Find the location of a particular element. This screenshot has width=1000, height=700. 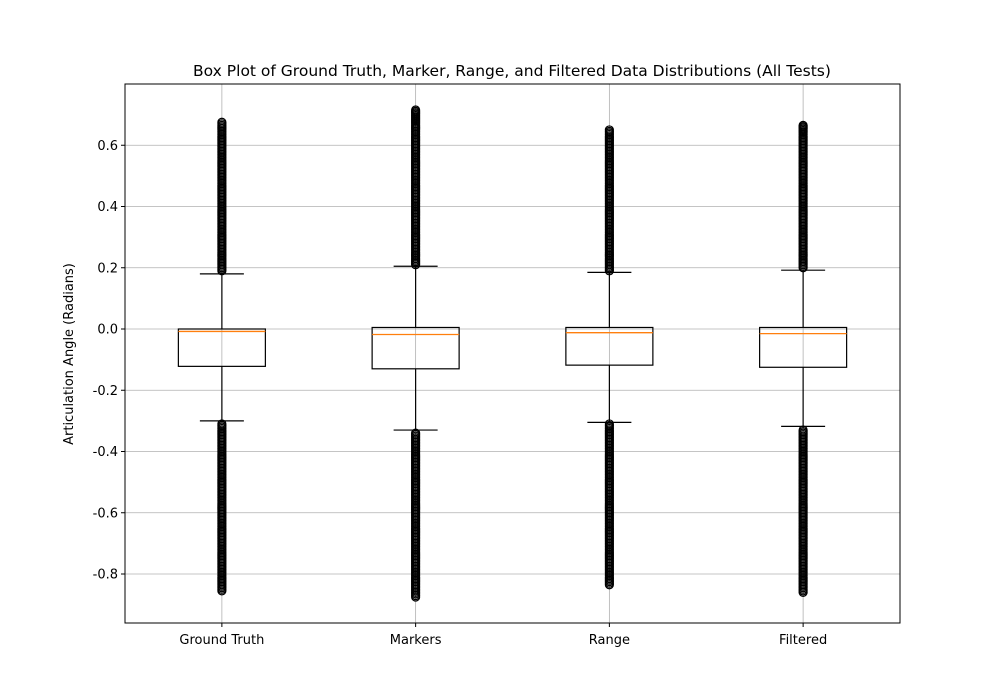

y-tick-label: -0.8 is located at coordinates (105, 575).